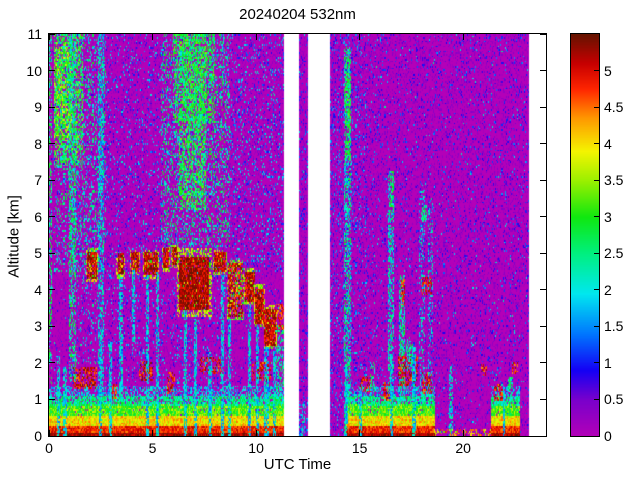 The width and height of the screenshot is (640, 480). Describe the element at coordinates (38, 107) in the screenshot. I see `y-tick-label: 9` at that location.